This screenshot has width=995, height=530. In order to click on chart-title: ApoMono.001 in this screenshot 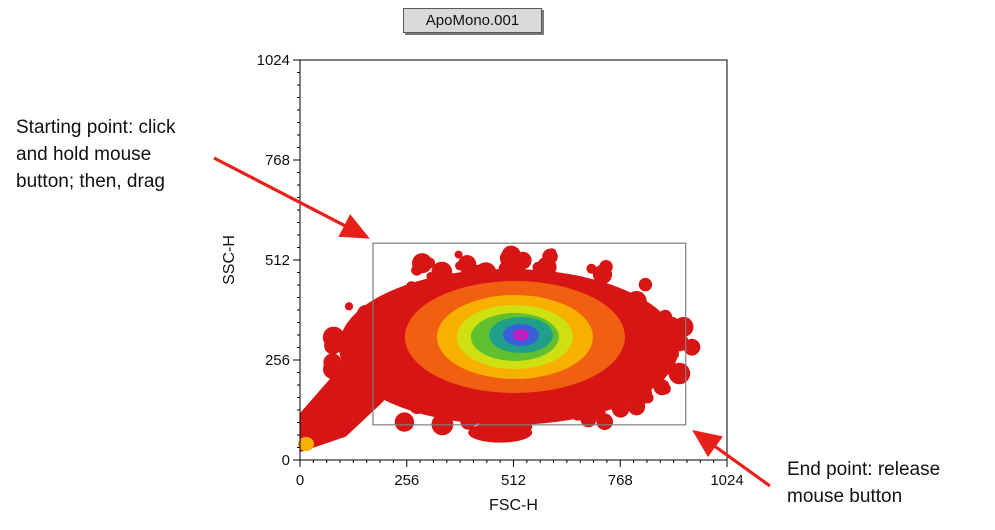, I will do `click(472, 20)`.